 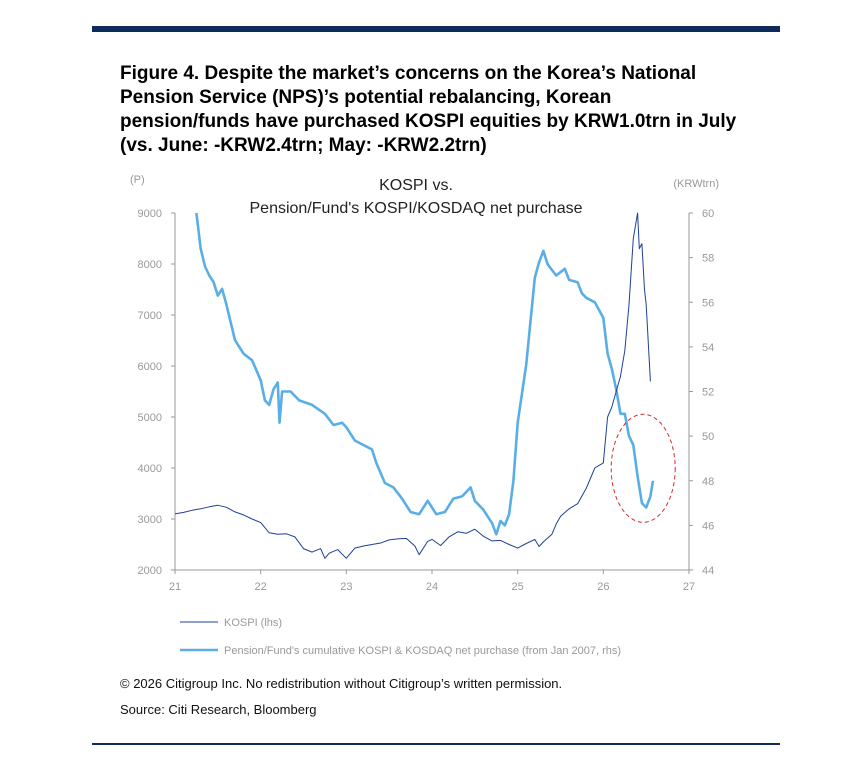 What do you see at coordinates (261, 587) in the screenshot?
I see `x-tick-label: 22` at bounding box center [261, 587].